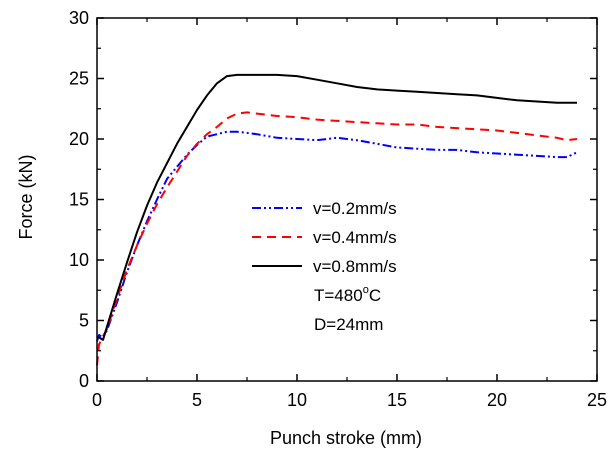 The height and width of the screenshot is (455, 609). Describe the element at coordinates (355, 266) in the screenshot. I see `legend-label-v08: v=0.8mm/s` at that location.